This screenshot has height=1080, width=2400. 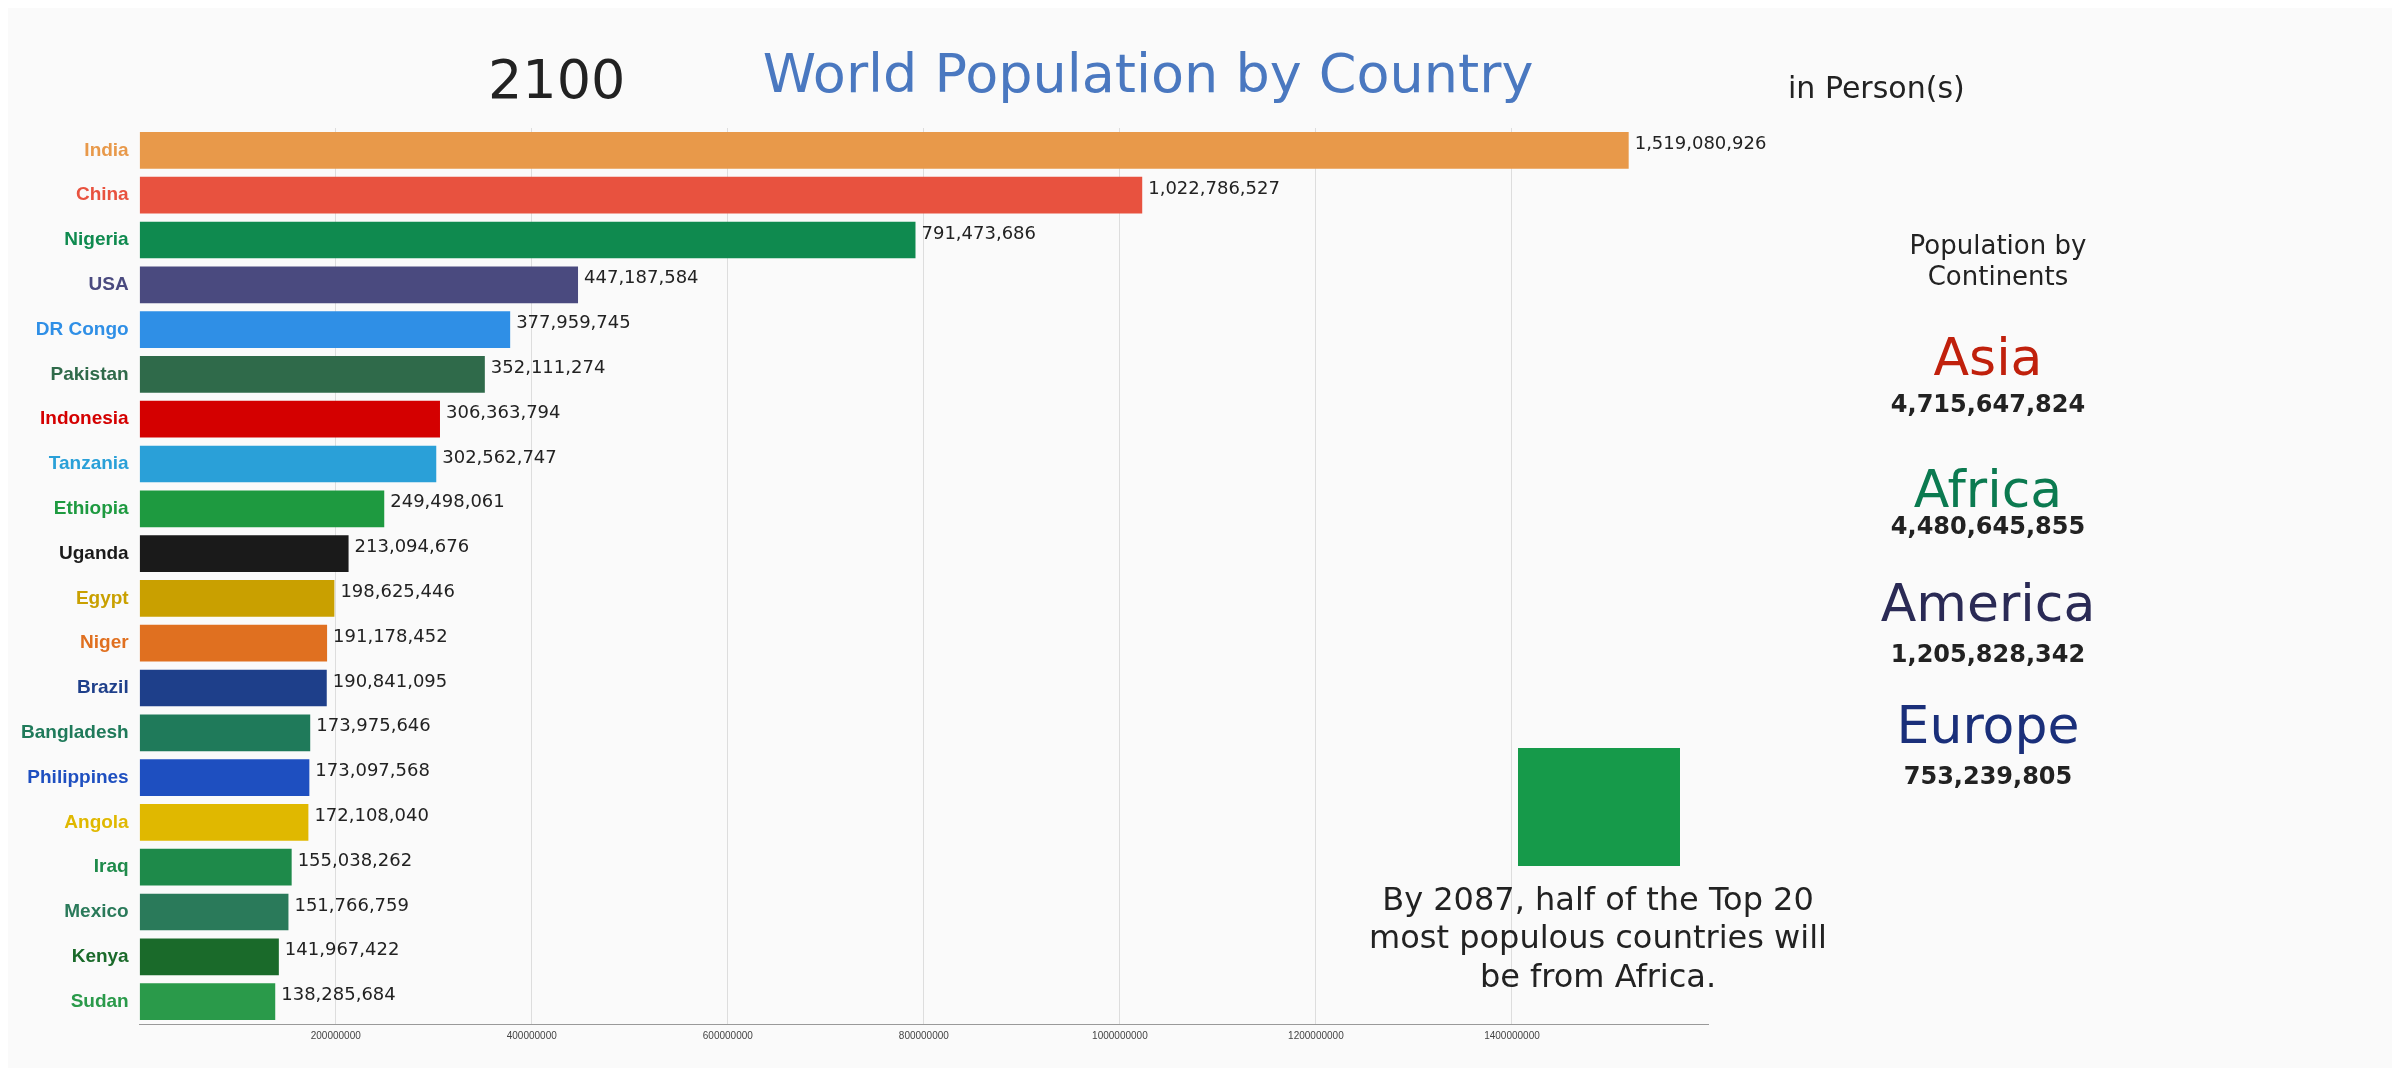 What do you see at coordinates (102, 597) in the screenshot?
I see `y-tick-label: Egypt` at bounding box center [102, 597].